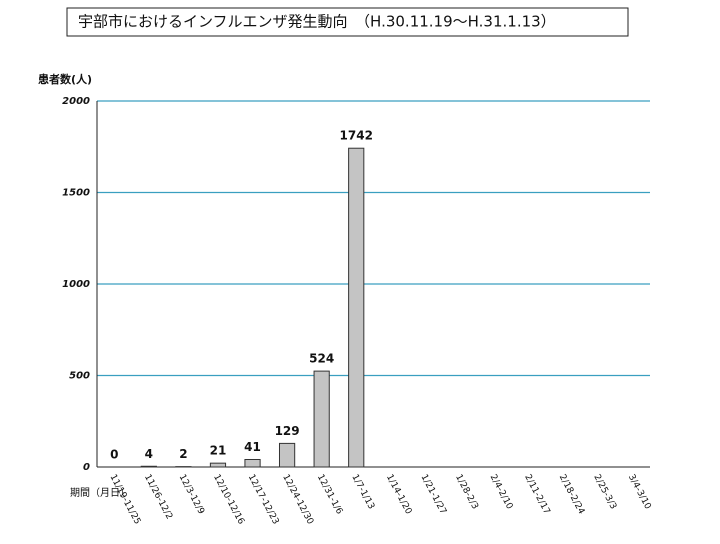 Image resolution: width=720 pixels, height=544 pixels. I want to click on x-tick-label: 2/11-2/17, so click(536, 494).